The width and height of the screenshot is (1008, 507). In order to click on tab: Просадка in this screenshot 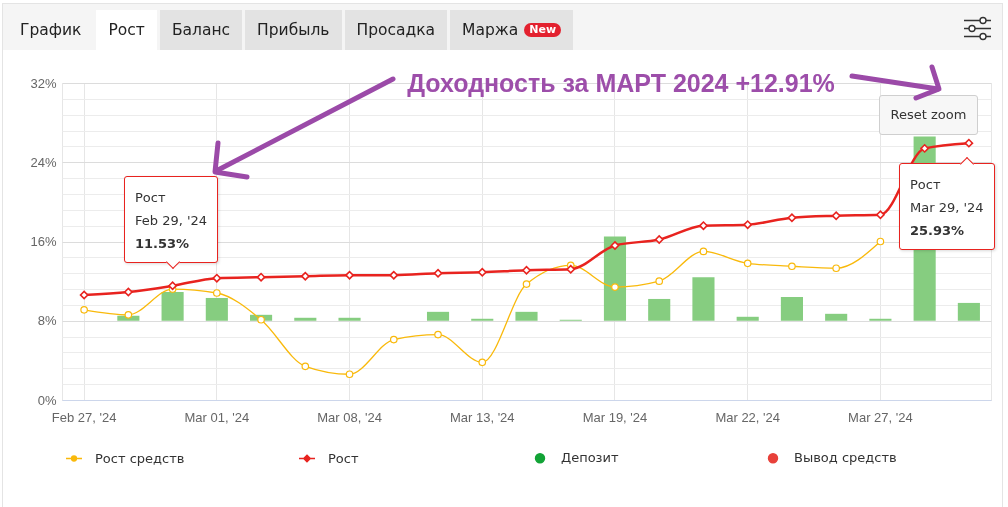, I will do `click(396, 30)`.